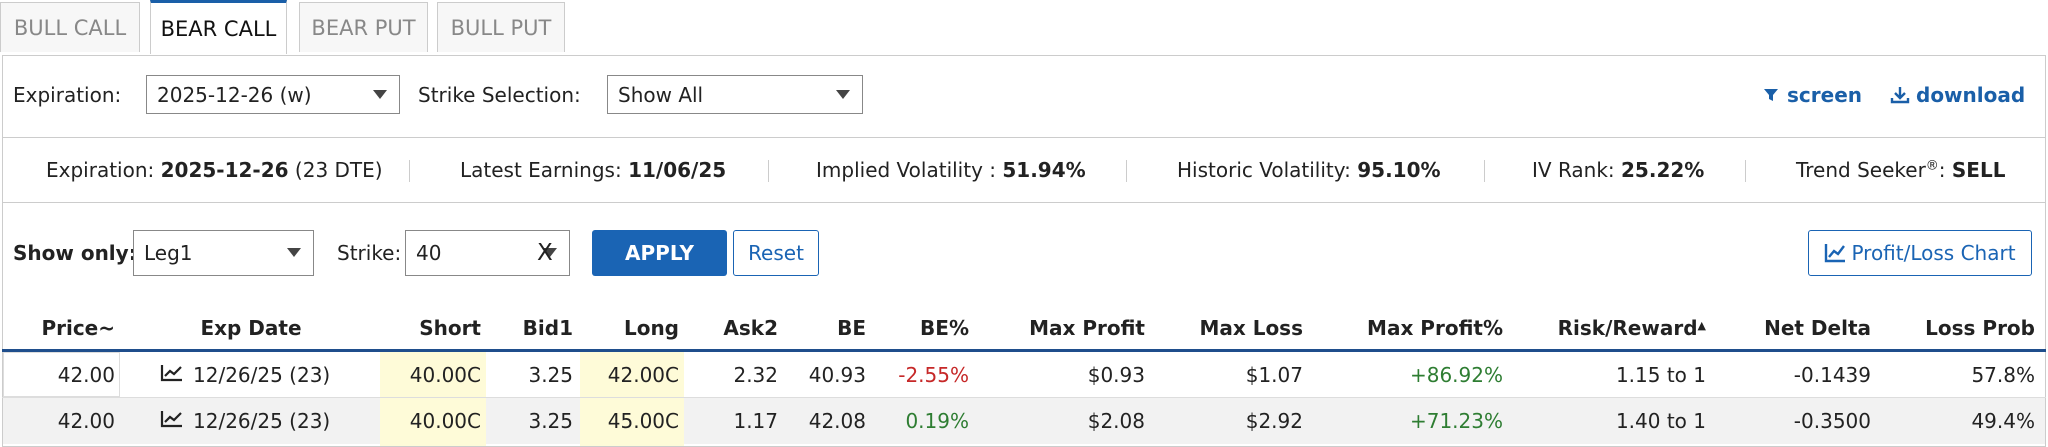 The image size is (2048, 447). Describe the element at coordinates (1978, 170) in the screenshot. I see `stat-value: SELL` at that location.